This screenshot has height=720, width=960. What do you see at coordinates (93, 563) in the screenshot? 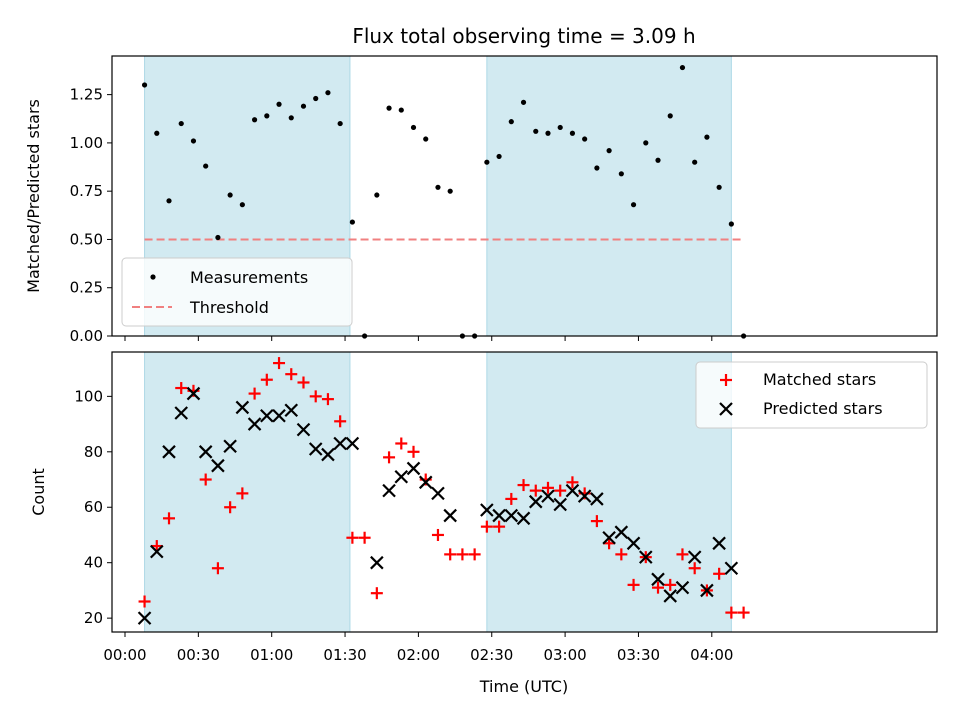
I see `y-tick-label: 40` at bounding box center [93, 563].